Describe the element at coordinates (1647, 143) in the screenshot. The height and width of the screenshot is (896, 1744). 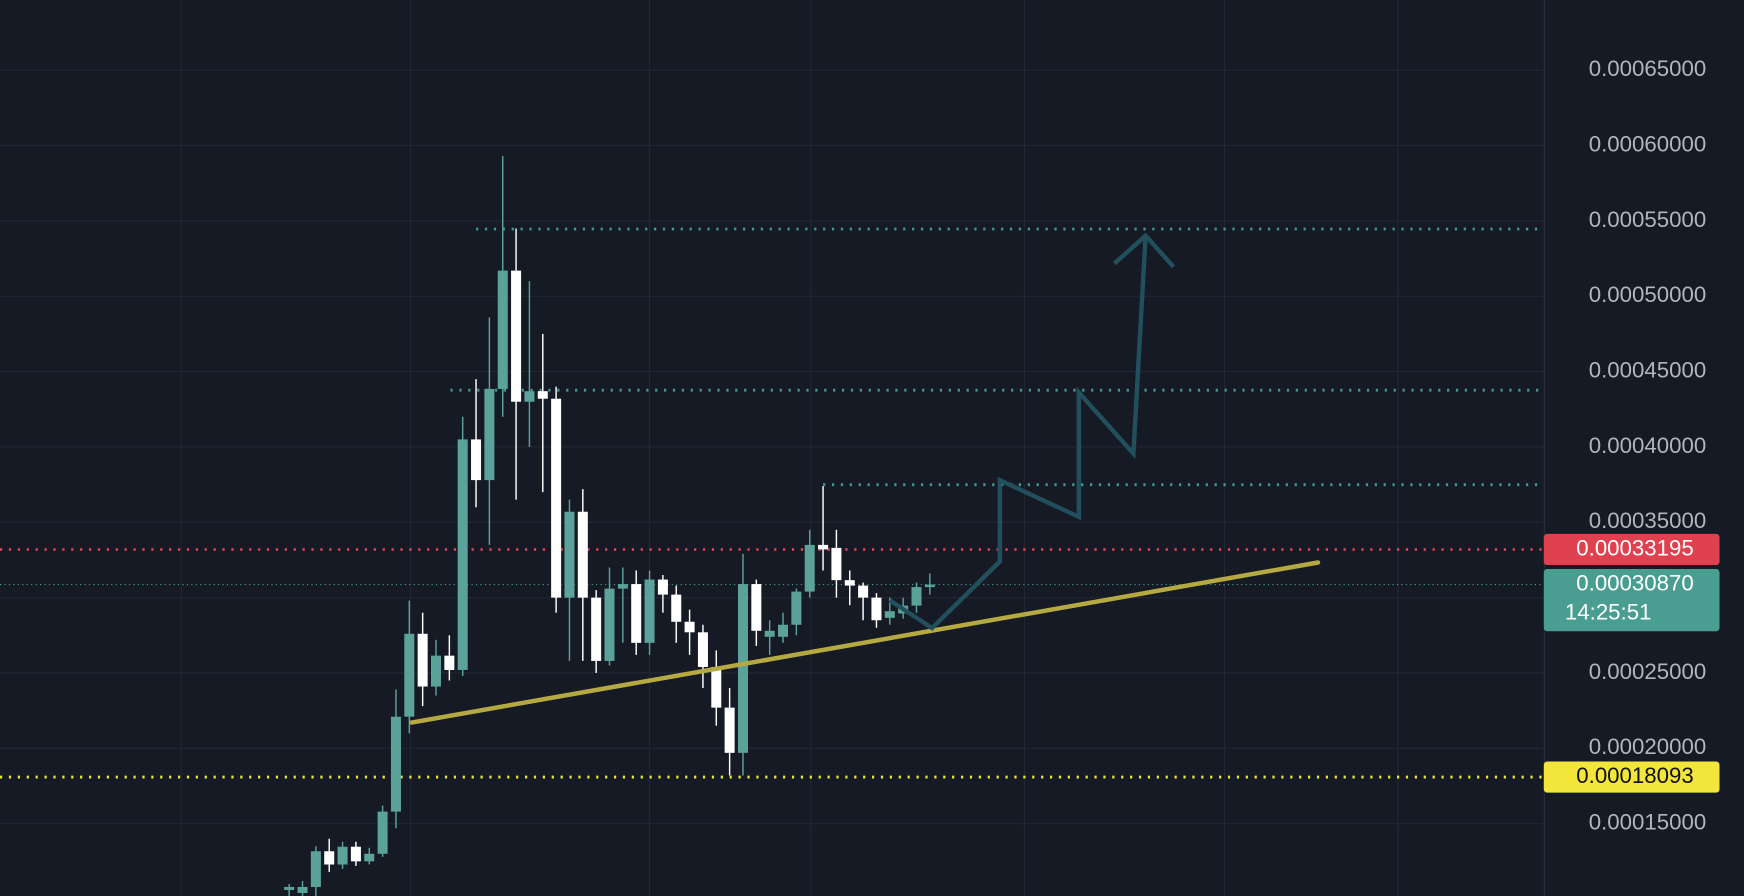
I see `y-tick-label: 0.00060000` at that location.